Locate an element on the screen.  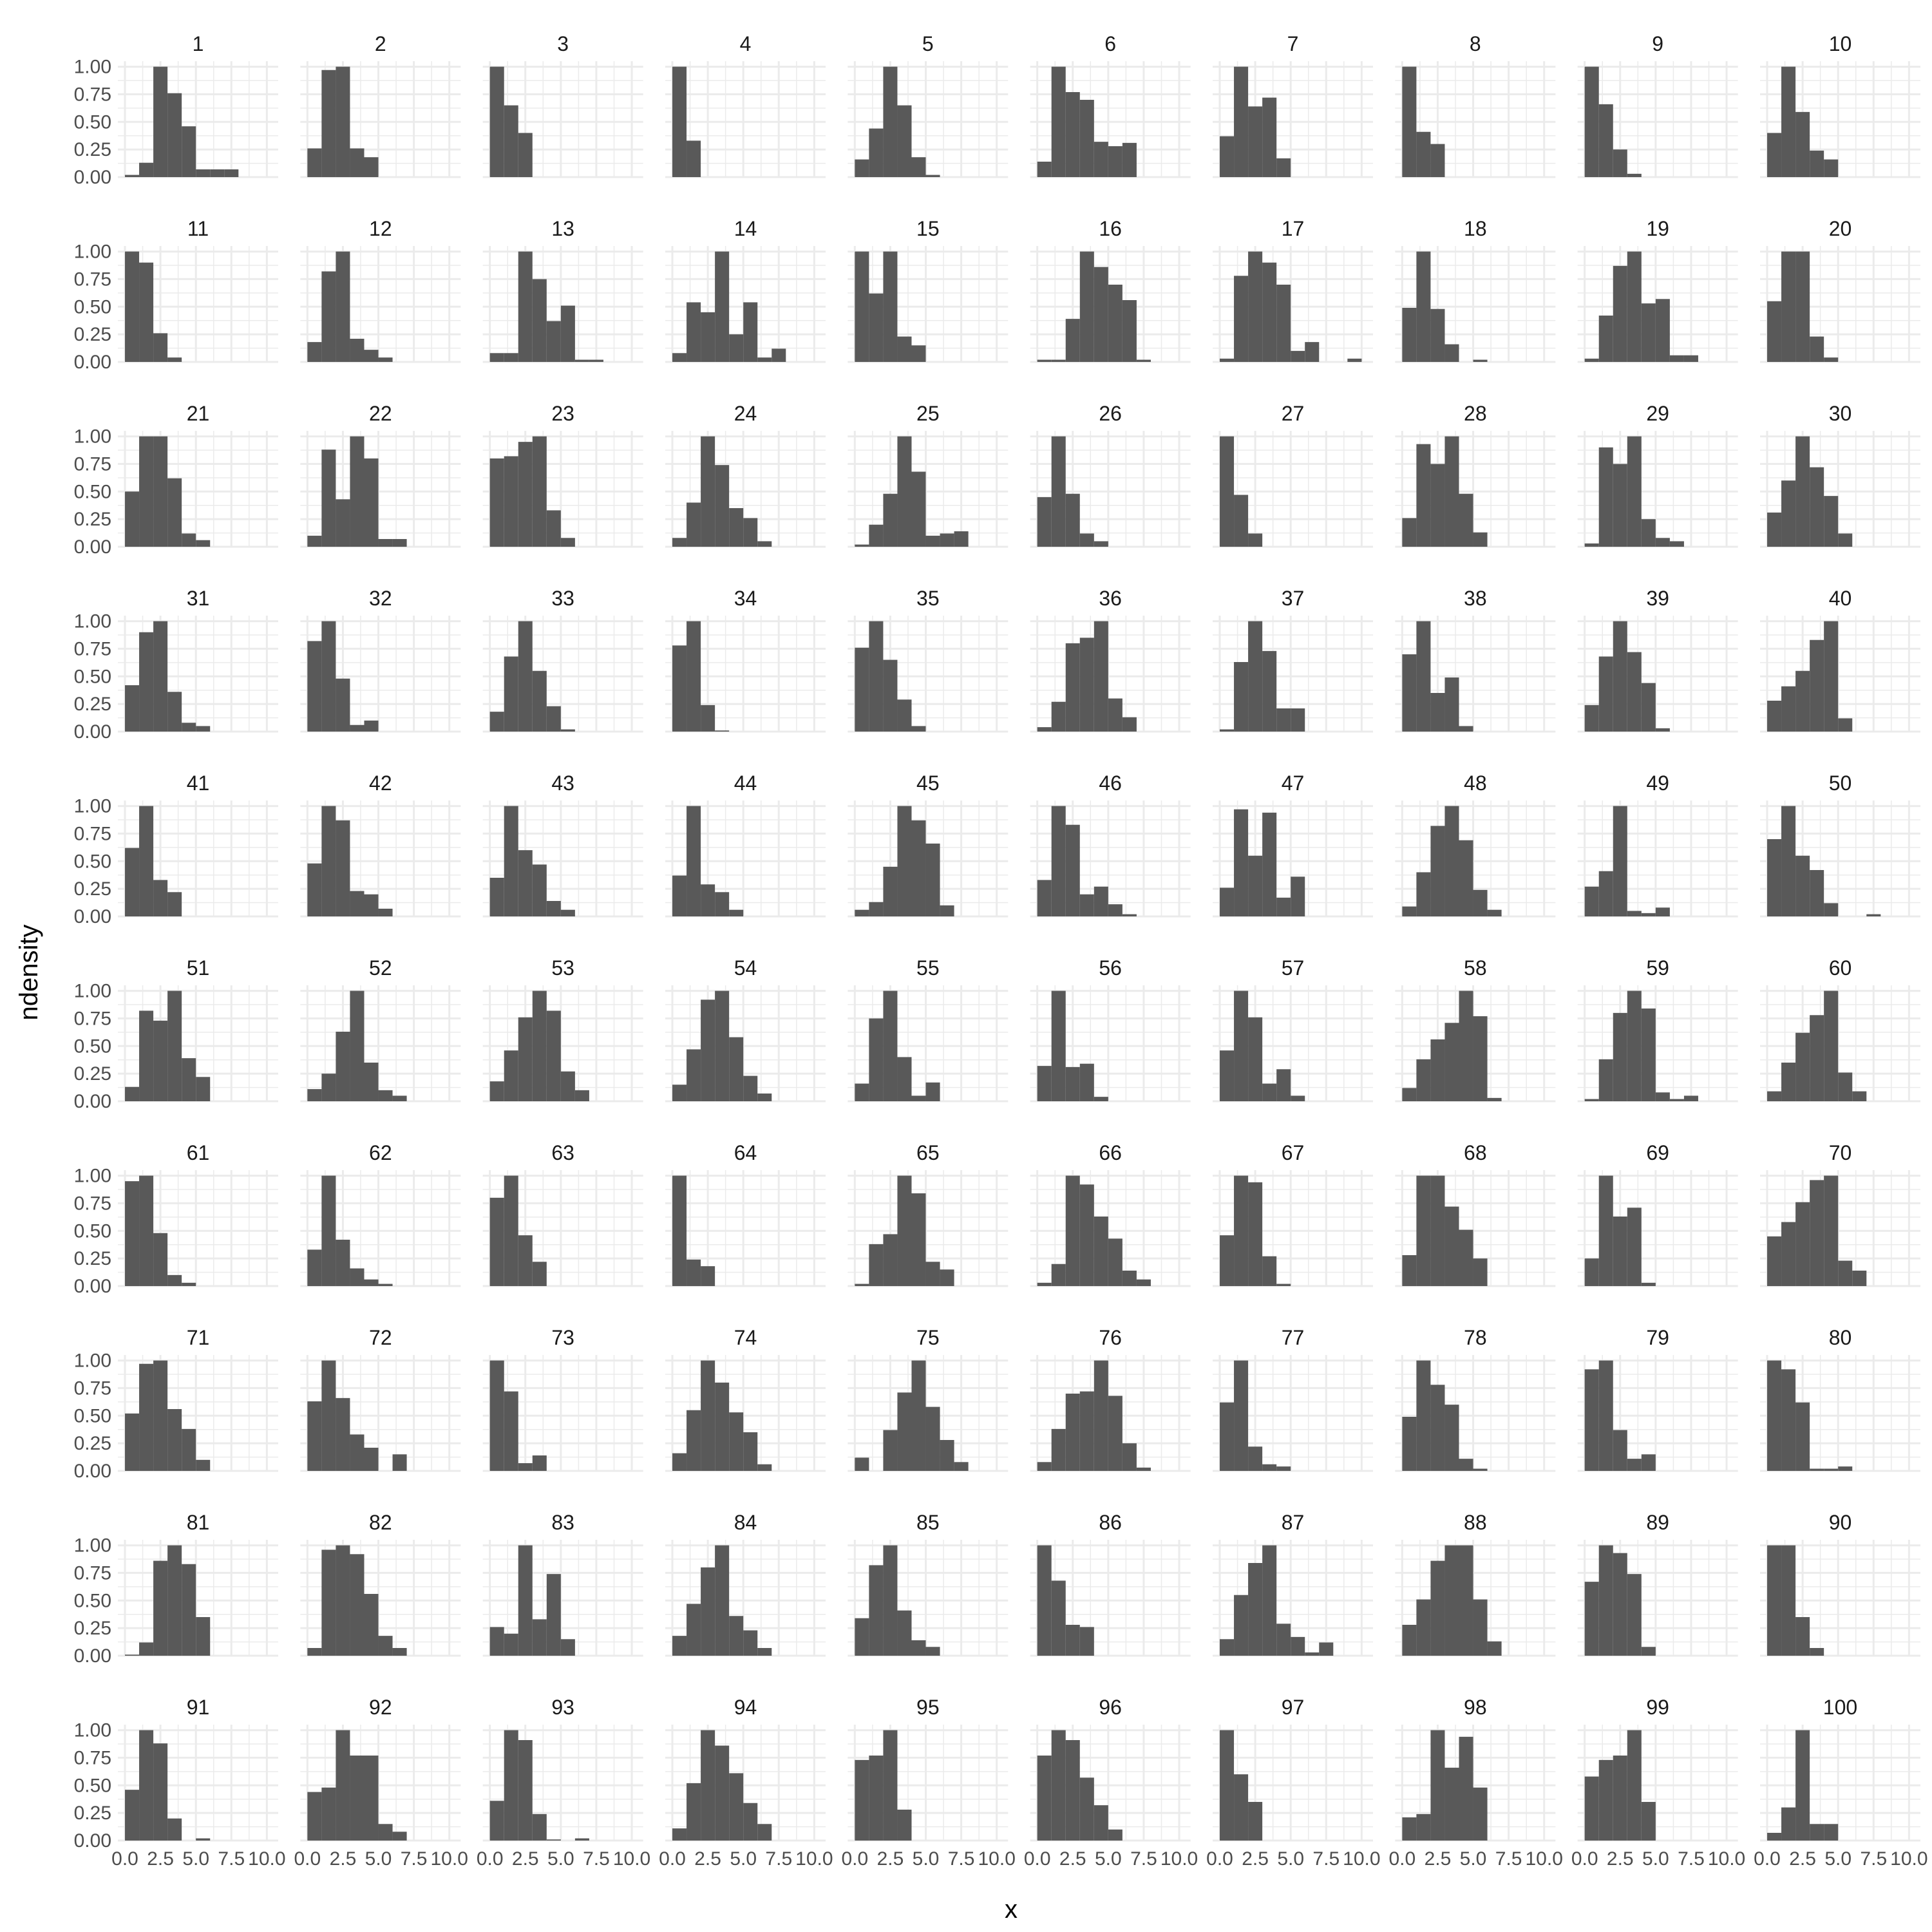
facet-panel: 36 is located at coordinates (1110, 660).